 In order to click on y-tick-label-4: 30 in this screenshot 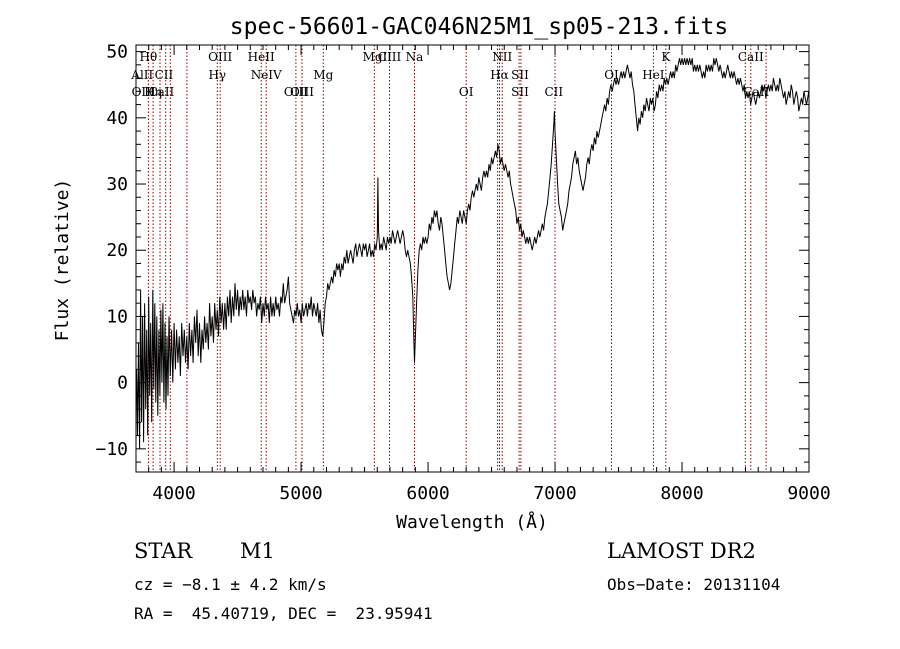, I will do `click(117, 184)`.